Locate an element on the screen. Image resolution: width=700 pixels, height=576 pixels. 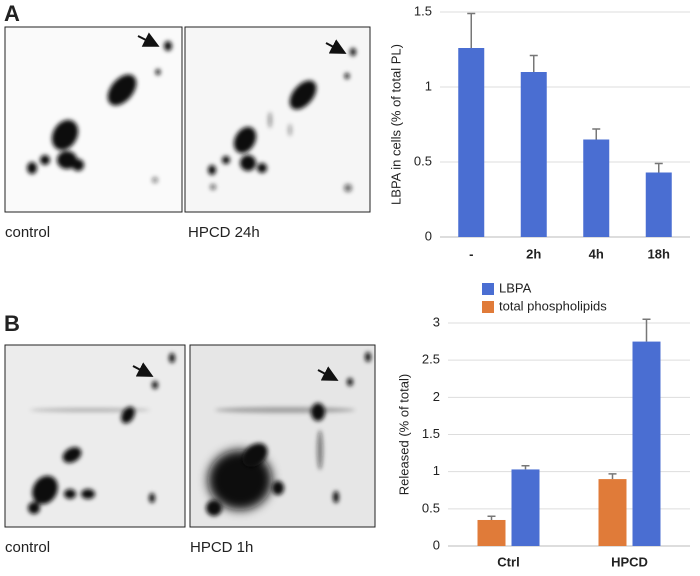
x-tick-label: HPCD is located at coordinates (629, 561).